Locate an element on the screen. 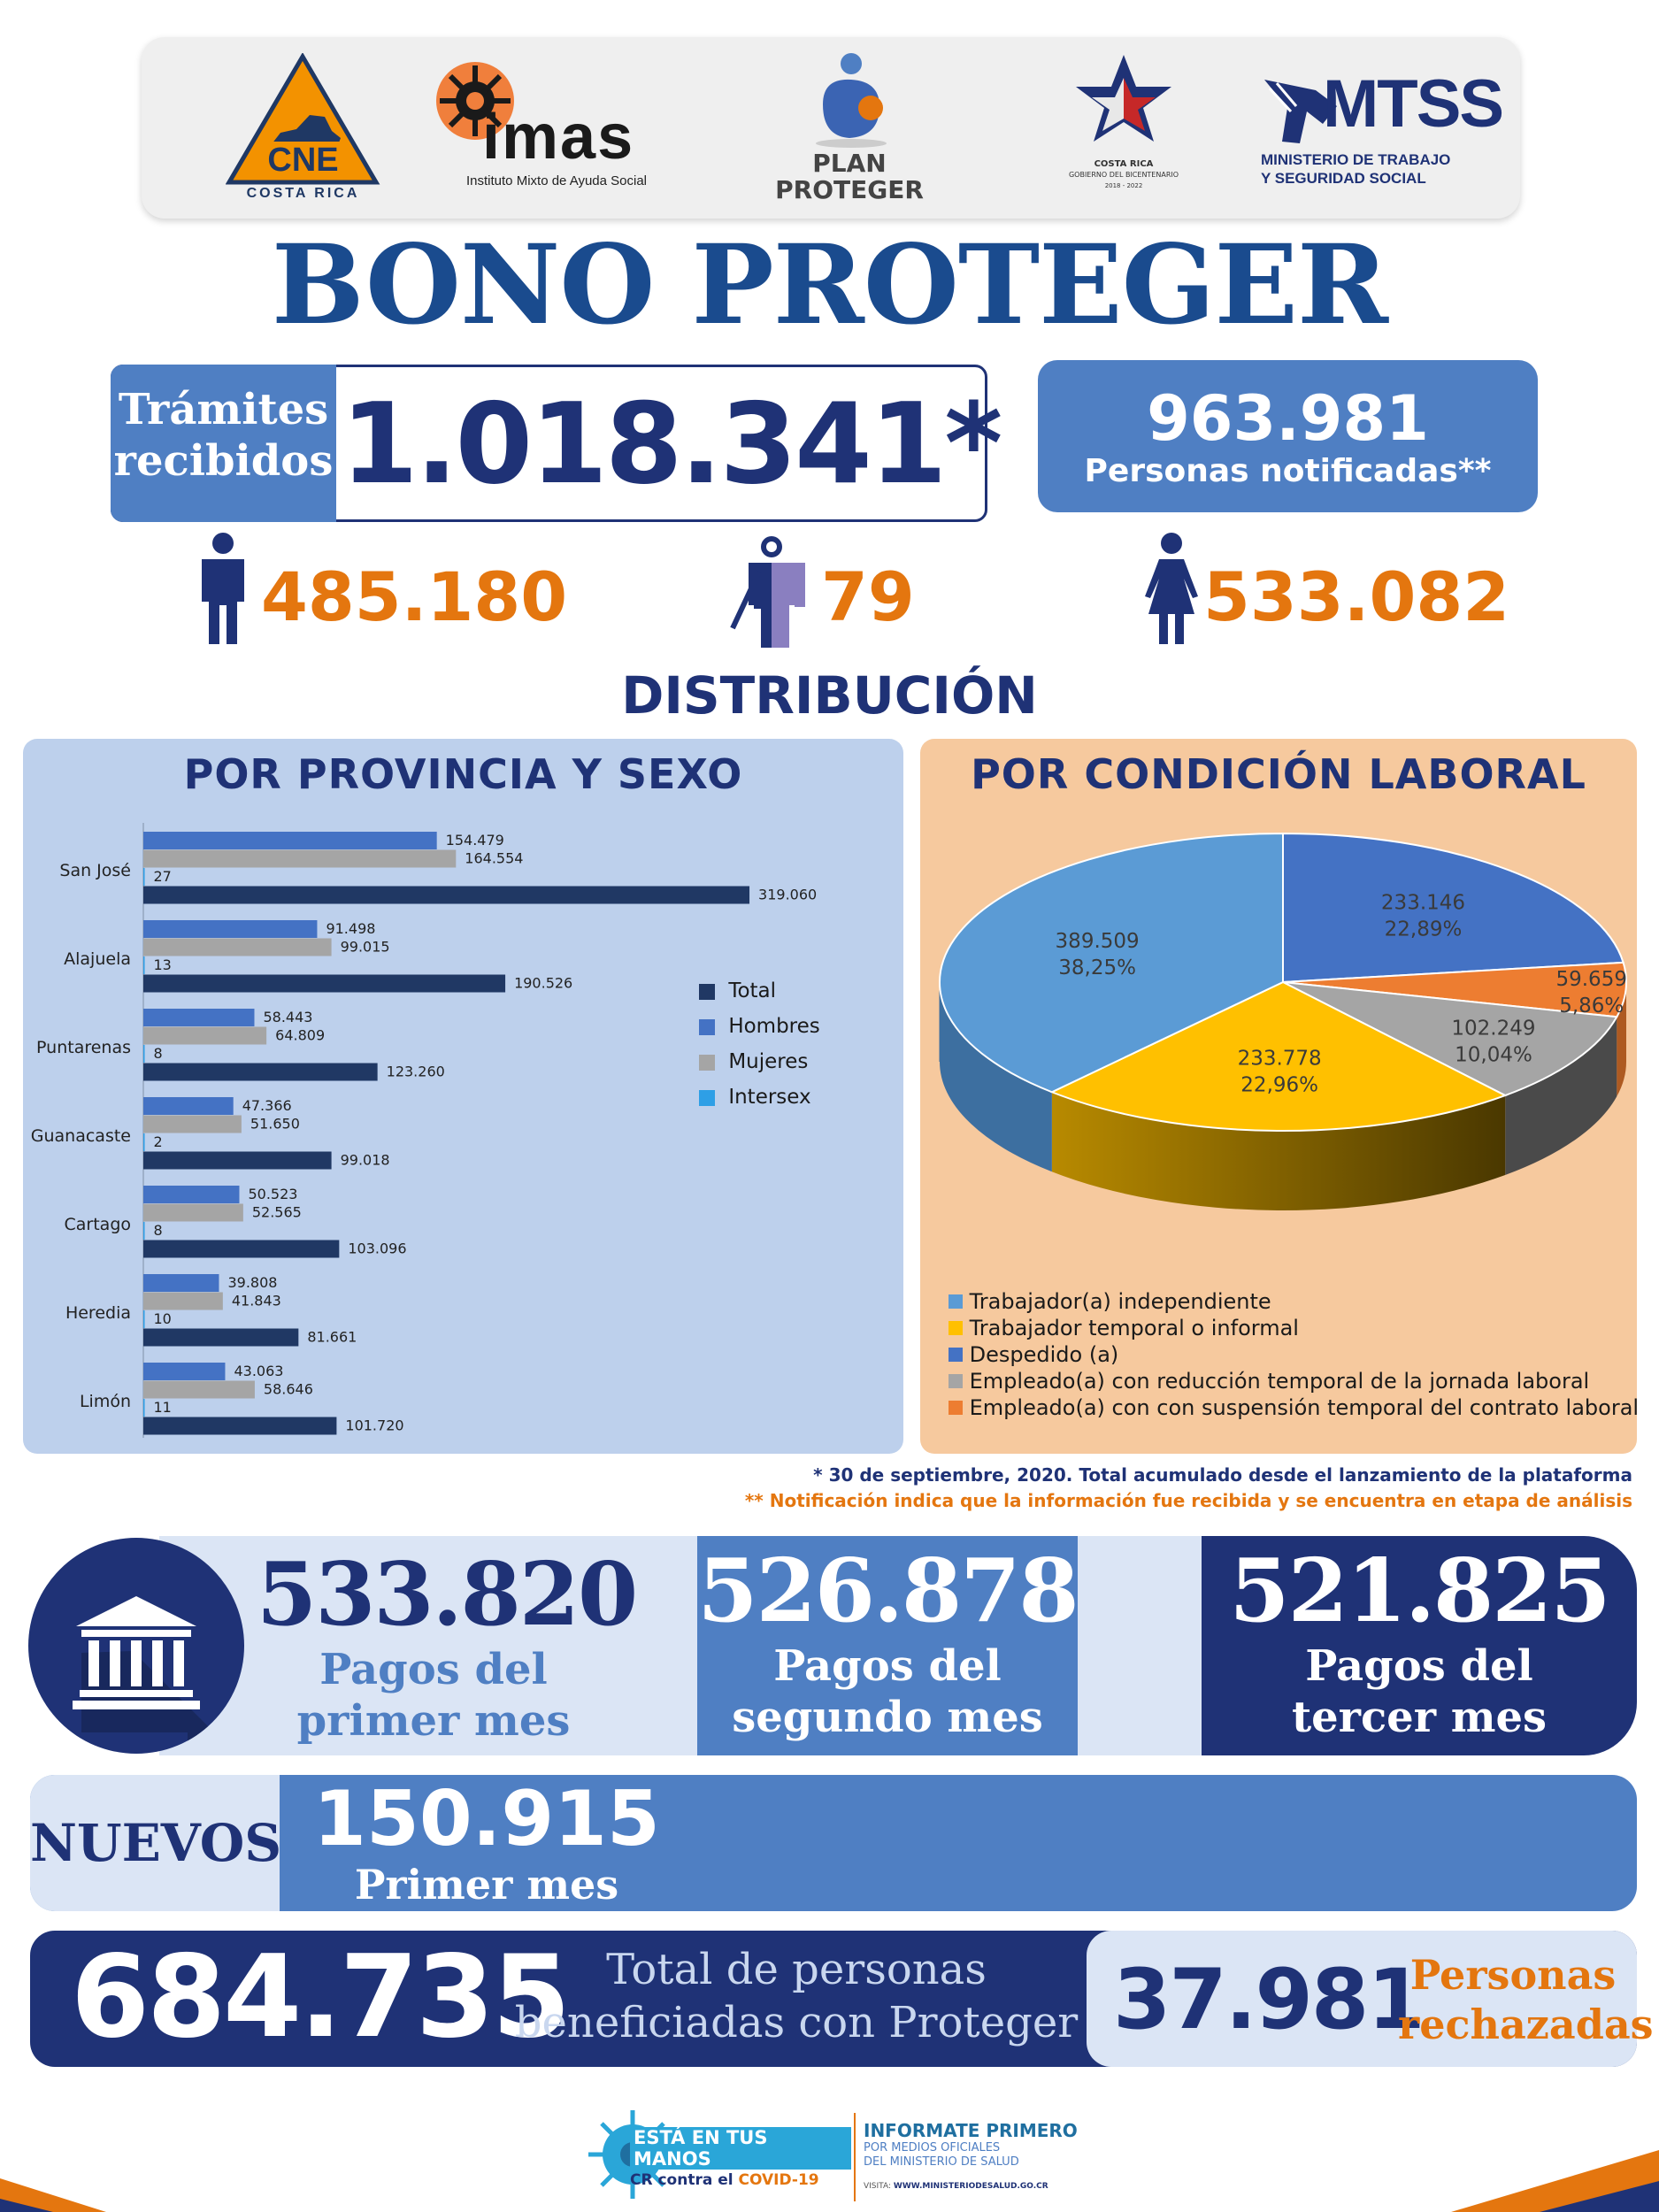  legend-item-hombres: Hombres is located at coordinates (788, 1027).